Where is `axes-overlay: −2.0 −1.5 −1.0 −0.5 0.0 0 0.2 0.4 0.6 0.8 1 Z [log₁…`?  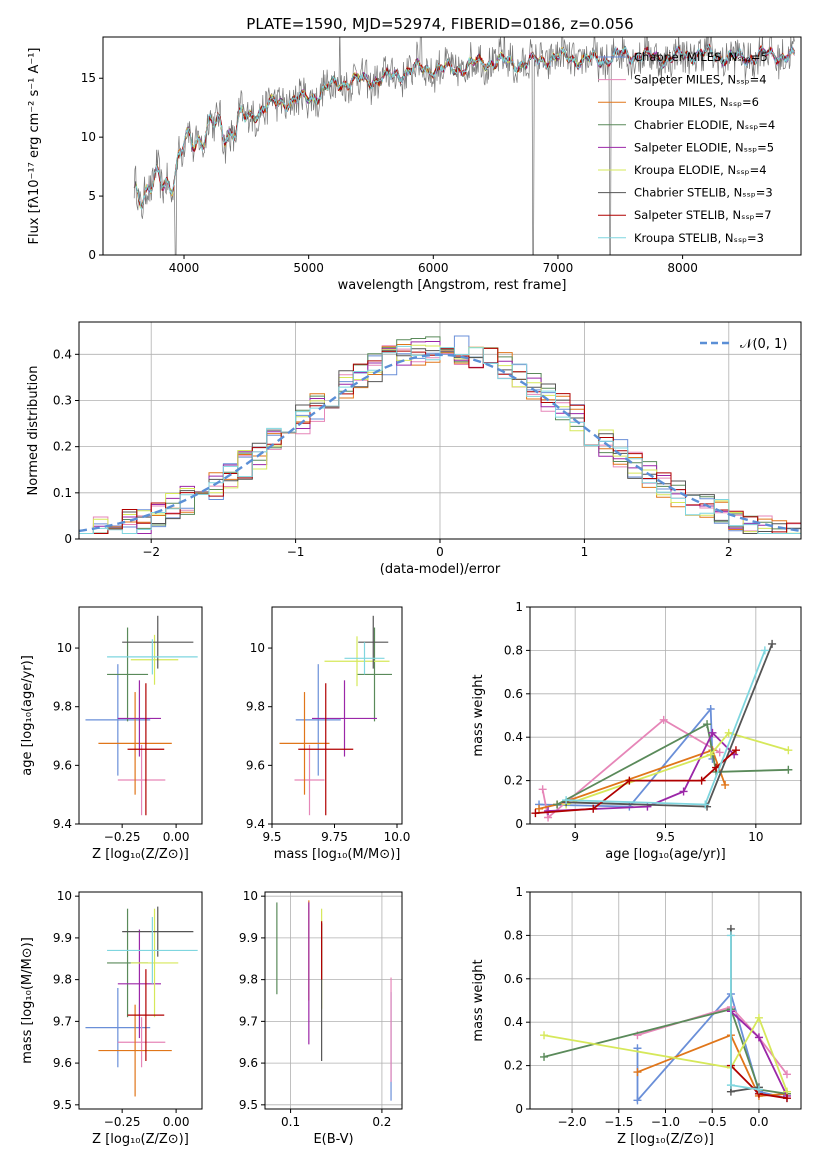
axes-overlay: −2.0 −1.5 −1.0 −0.5 0.0 0 0.2 0.4 0.6 0.8 1 Z [log₁… is located at coordinates (636, 1016).